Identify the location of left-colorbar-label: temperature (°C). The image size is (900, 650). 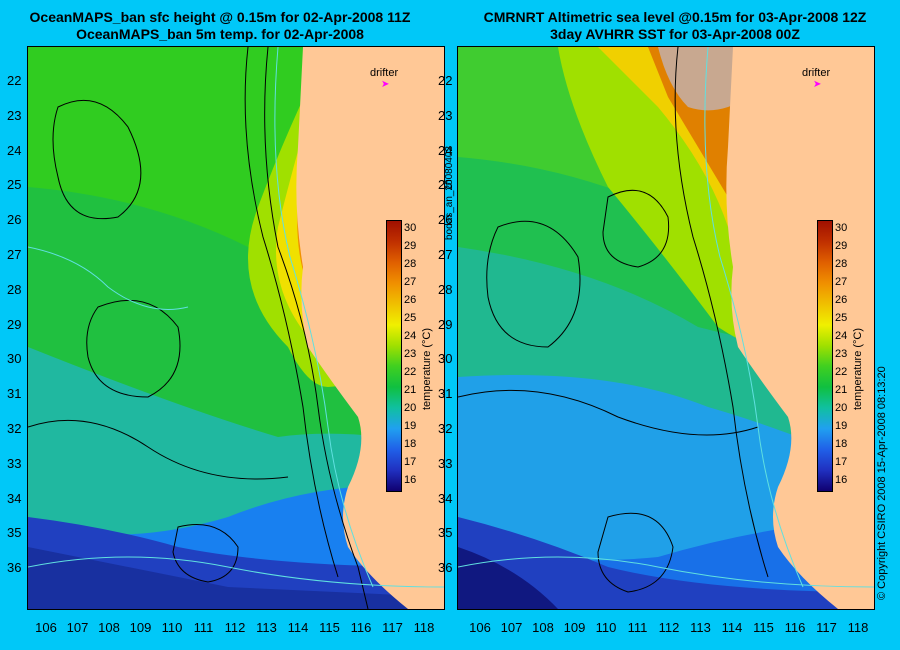
(427, 368).